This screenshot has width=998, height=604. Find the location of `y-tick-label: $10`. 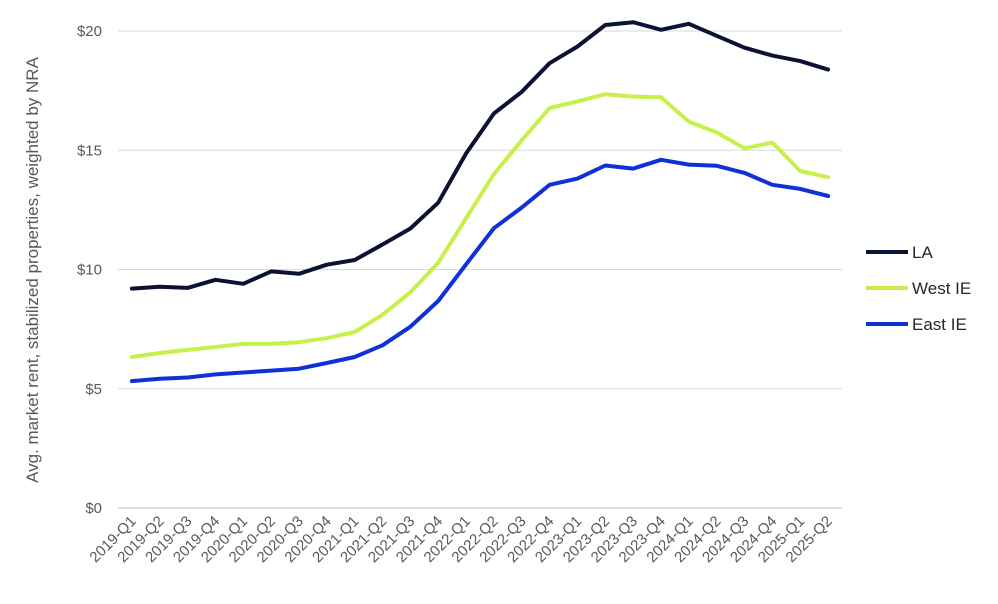

y-tick-label: $10 is located at coordinates (89, 270).